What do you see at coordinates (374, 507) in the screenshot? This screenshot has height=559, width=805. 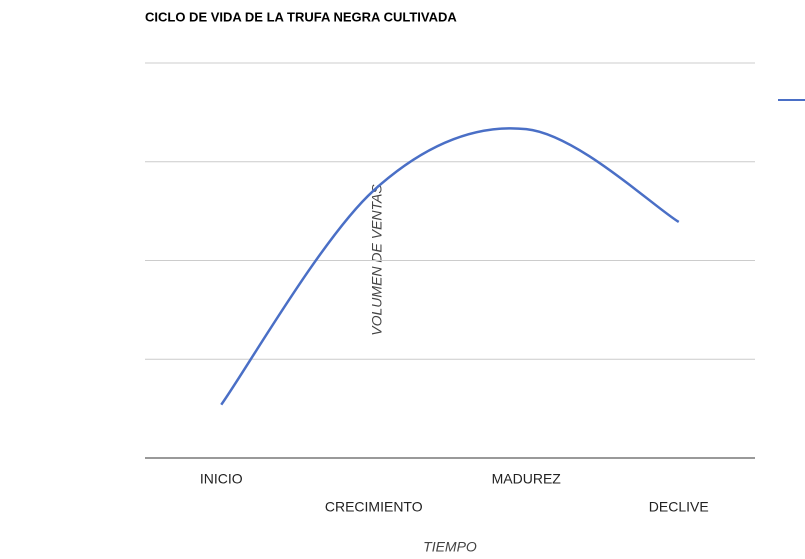 I see `x-tick-label: CRECIMIENTO` at bounding box center [374, 507].